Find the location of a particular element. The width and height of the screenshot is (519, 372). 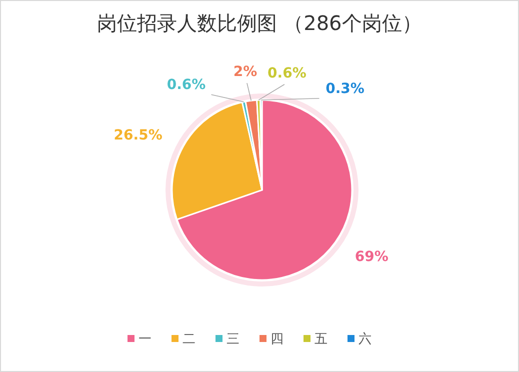

legend-label: 四 is located at coordinates (277, 339).